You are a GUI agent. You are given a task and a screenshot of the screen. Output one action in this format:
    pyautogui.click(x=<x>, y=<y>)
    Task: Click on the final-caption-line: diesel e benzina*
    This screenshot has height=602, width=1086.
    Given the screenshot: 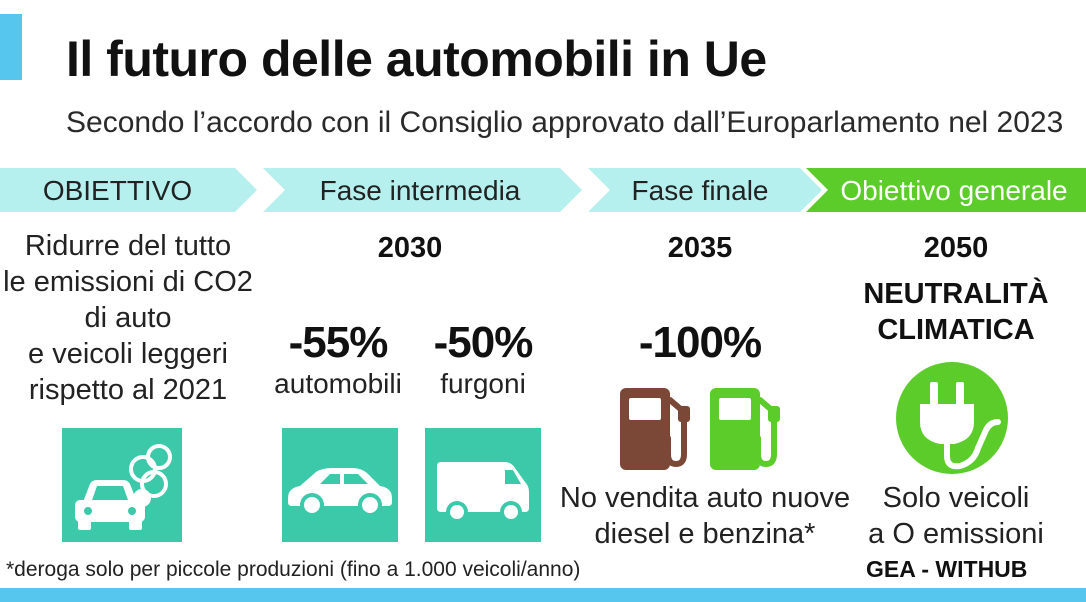 What is the action you would take?
    pyautogui.click(x=705, y=534)
    